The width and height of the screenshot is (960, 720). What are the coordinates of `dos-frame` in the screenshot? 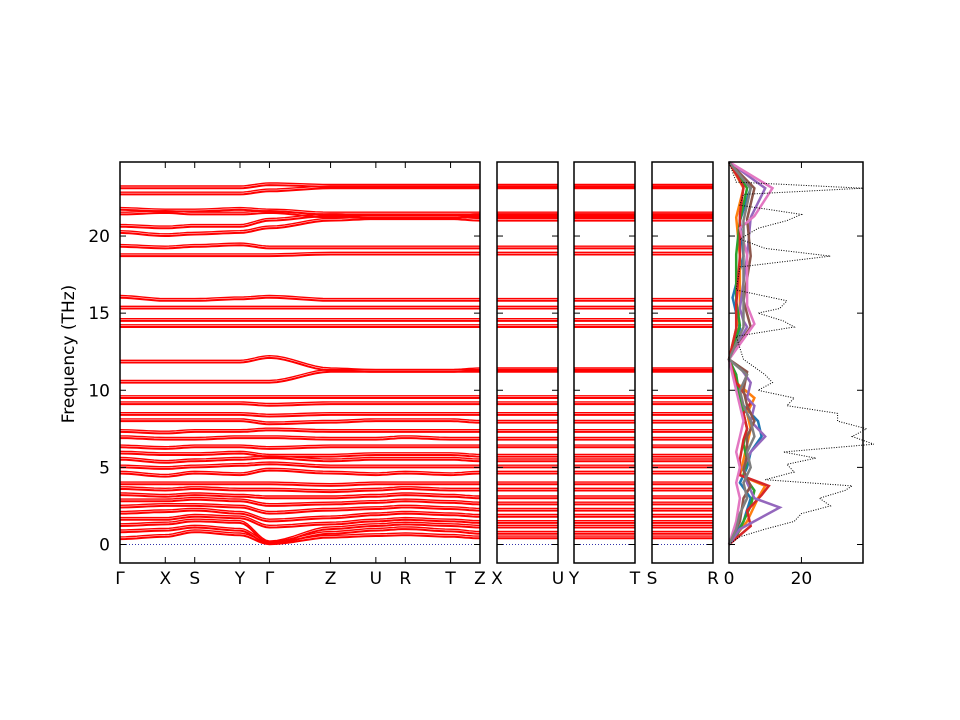 It's located at (796, 362).